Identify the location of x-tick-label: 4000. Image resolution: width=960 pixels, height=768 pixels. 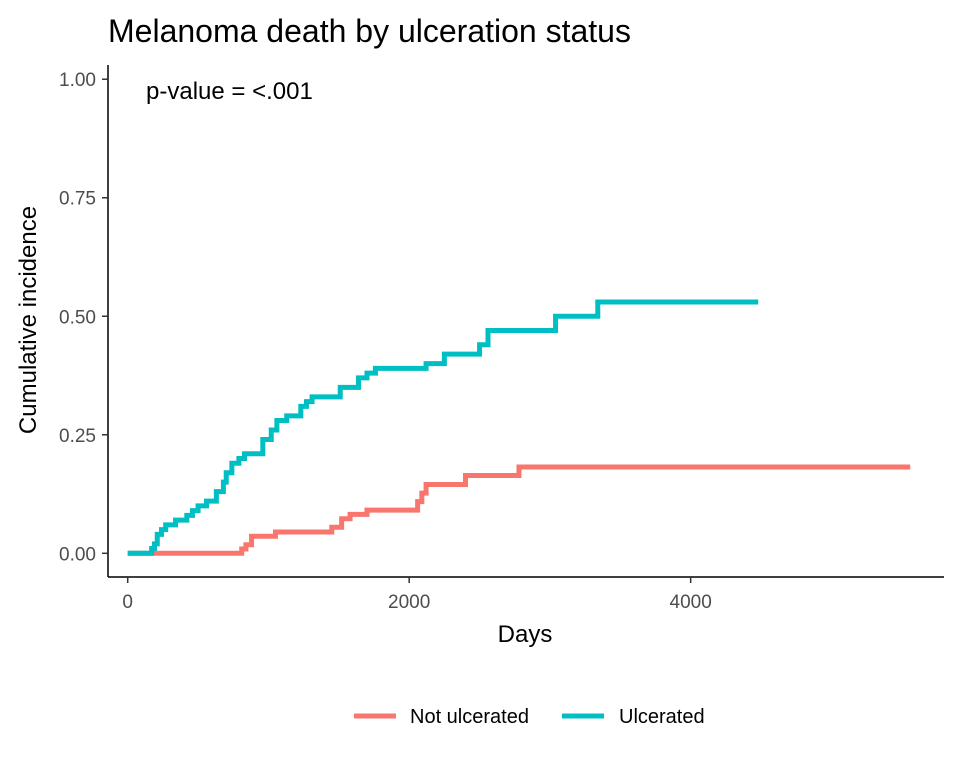
(691, 602).